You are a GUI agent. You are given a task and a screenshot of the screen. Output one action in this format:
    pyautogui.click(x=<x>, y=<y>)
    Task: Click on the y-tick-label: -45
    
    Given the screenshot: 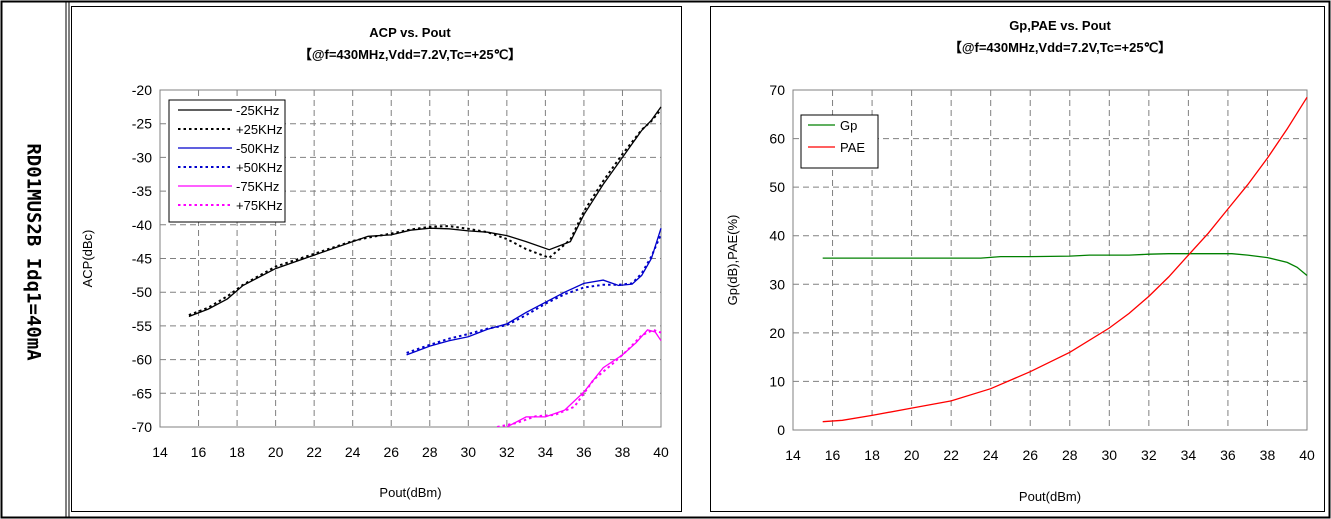 What is the action you would take?
    pyautogui.click(x=142, y=259)
    